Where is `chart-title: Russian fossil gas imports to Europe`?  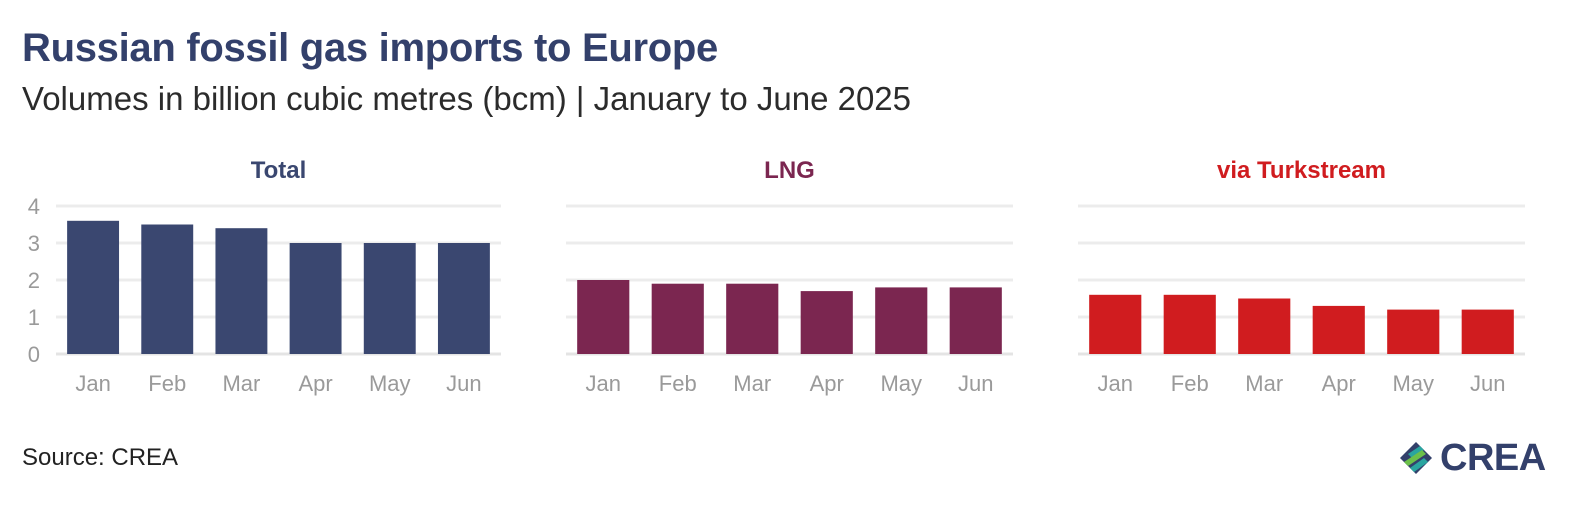
chart-title: Russian fossil gas imports to Europe is located at coordinates (370, 48).